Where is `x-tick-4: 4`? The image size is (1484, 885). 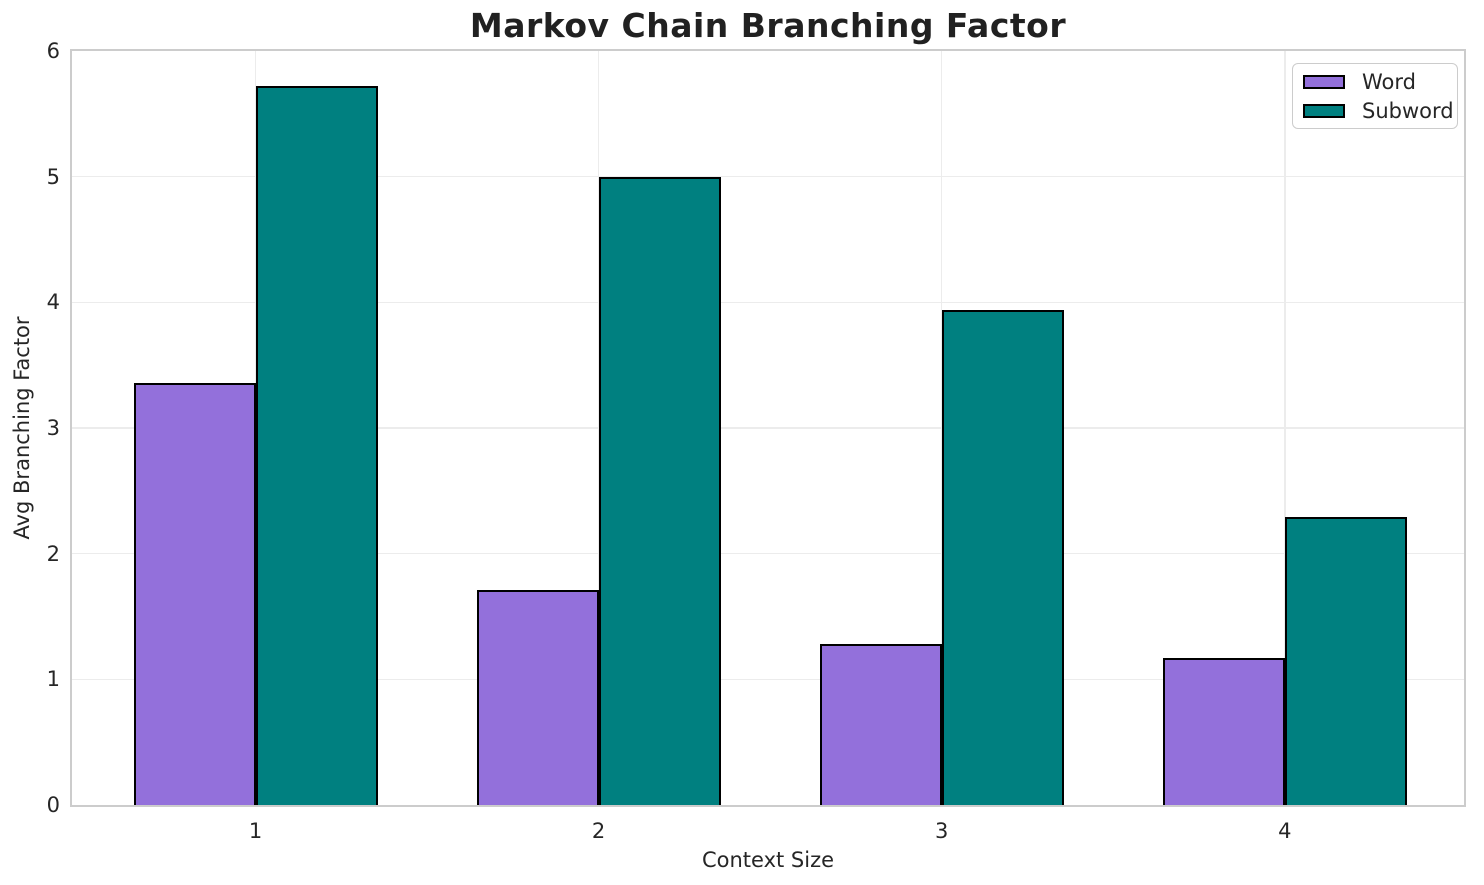 x-tick-4: 4 is located at coordinates (1285, 831).